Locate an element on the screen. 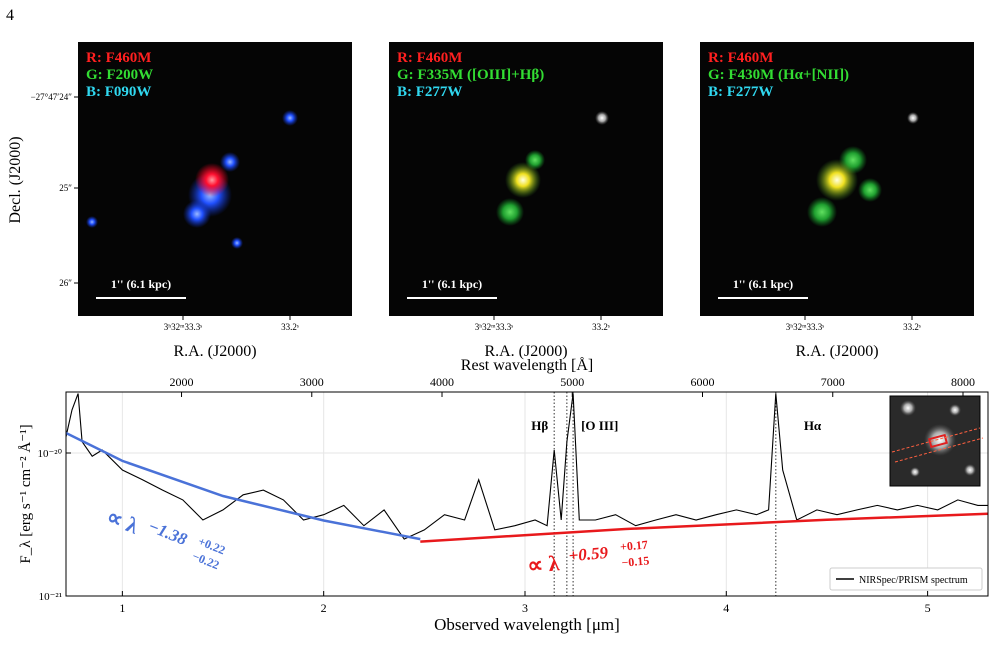 This screenshot has width=994, height=655. x2-tick-label: 5000 is located at coordinates (572, 382).